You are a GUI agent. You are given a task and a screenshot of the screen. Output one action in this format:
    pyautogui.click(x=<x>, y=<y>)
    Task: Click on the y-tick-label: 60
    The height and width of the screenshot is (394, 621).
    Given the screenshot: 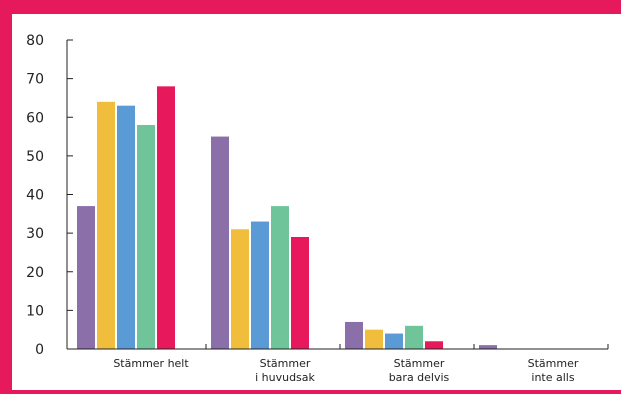 What is the action you would take?
    pyautogui.click(x=35, y=118)
    